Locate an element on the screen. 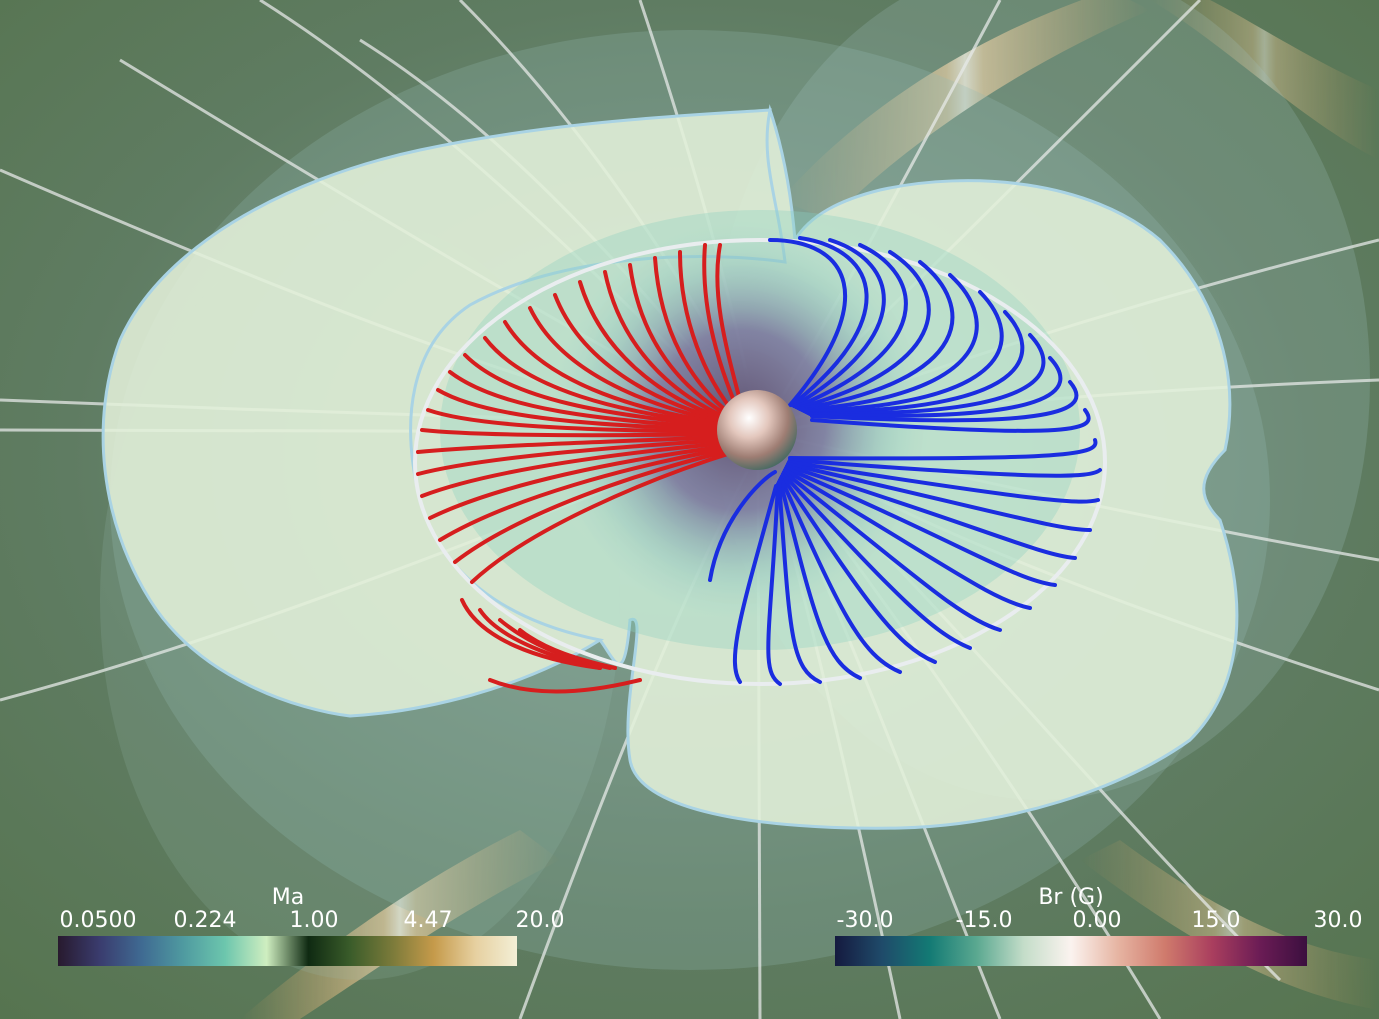 This screenshot has width=1379, height=1019. ma-tick-2: 1.00 is located at coordinates (314, 920).